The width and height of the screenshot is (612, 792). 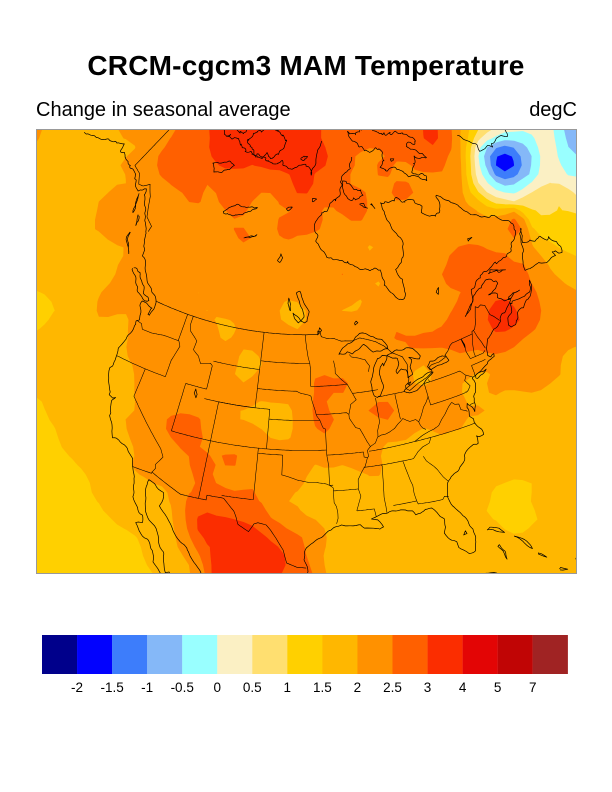 I want to click on svg-text: 0, so click(x=217, y=687).